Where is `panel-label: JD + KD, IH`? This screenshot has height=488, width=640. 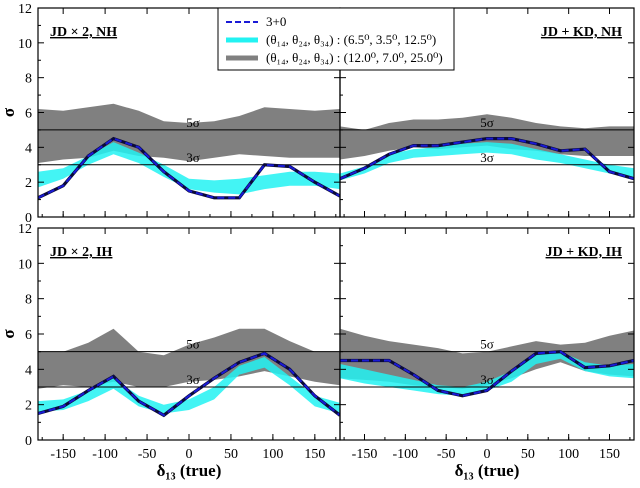 panel-label: JD + KD, IH is located at coordinates (584, 252).